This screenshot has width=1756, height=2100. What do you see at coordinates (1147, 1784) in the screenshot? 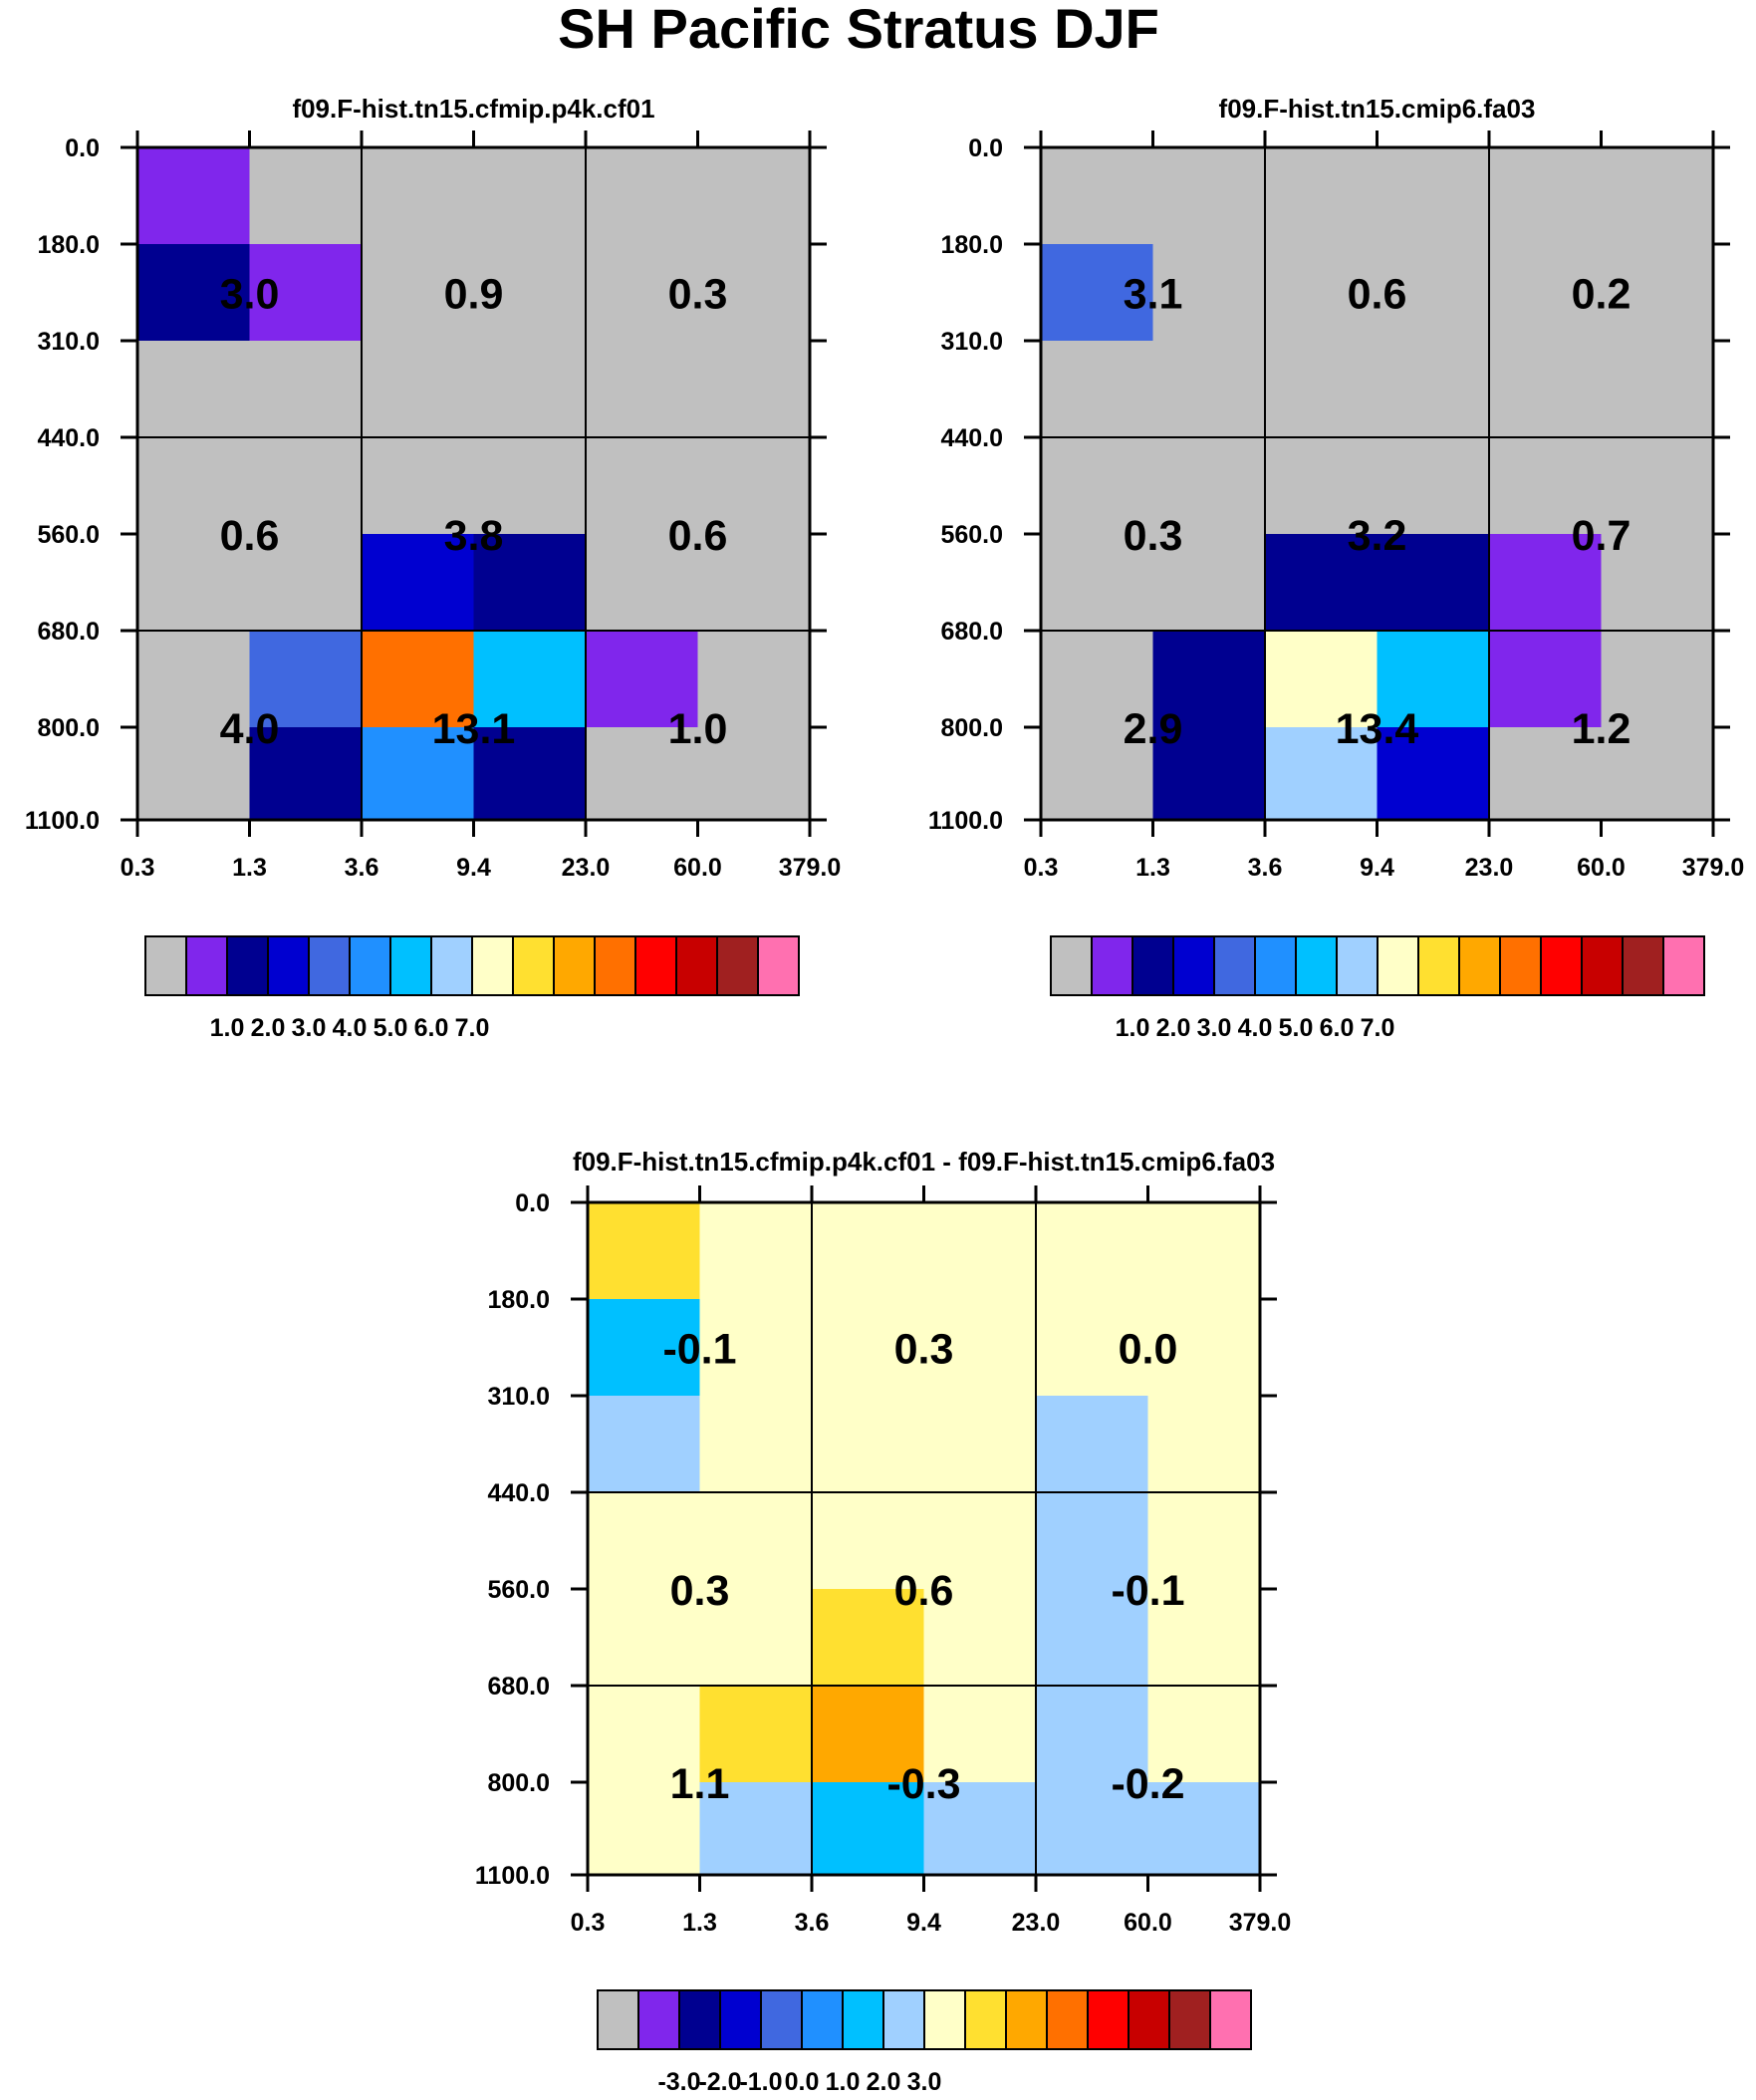
I see `block-value-label: -0.2` at bounding box center [1147, 1784].